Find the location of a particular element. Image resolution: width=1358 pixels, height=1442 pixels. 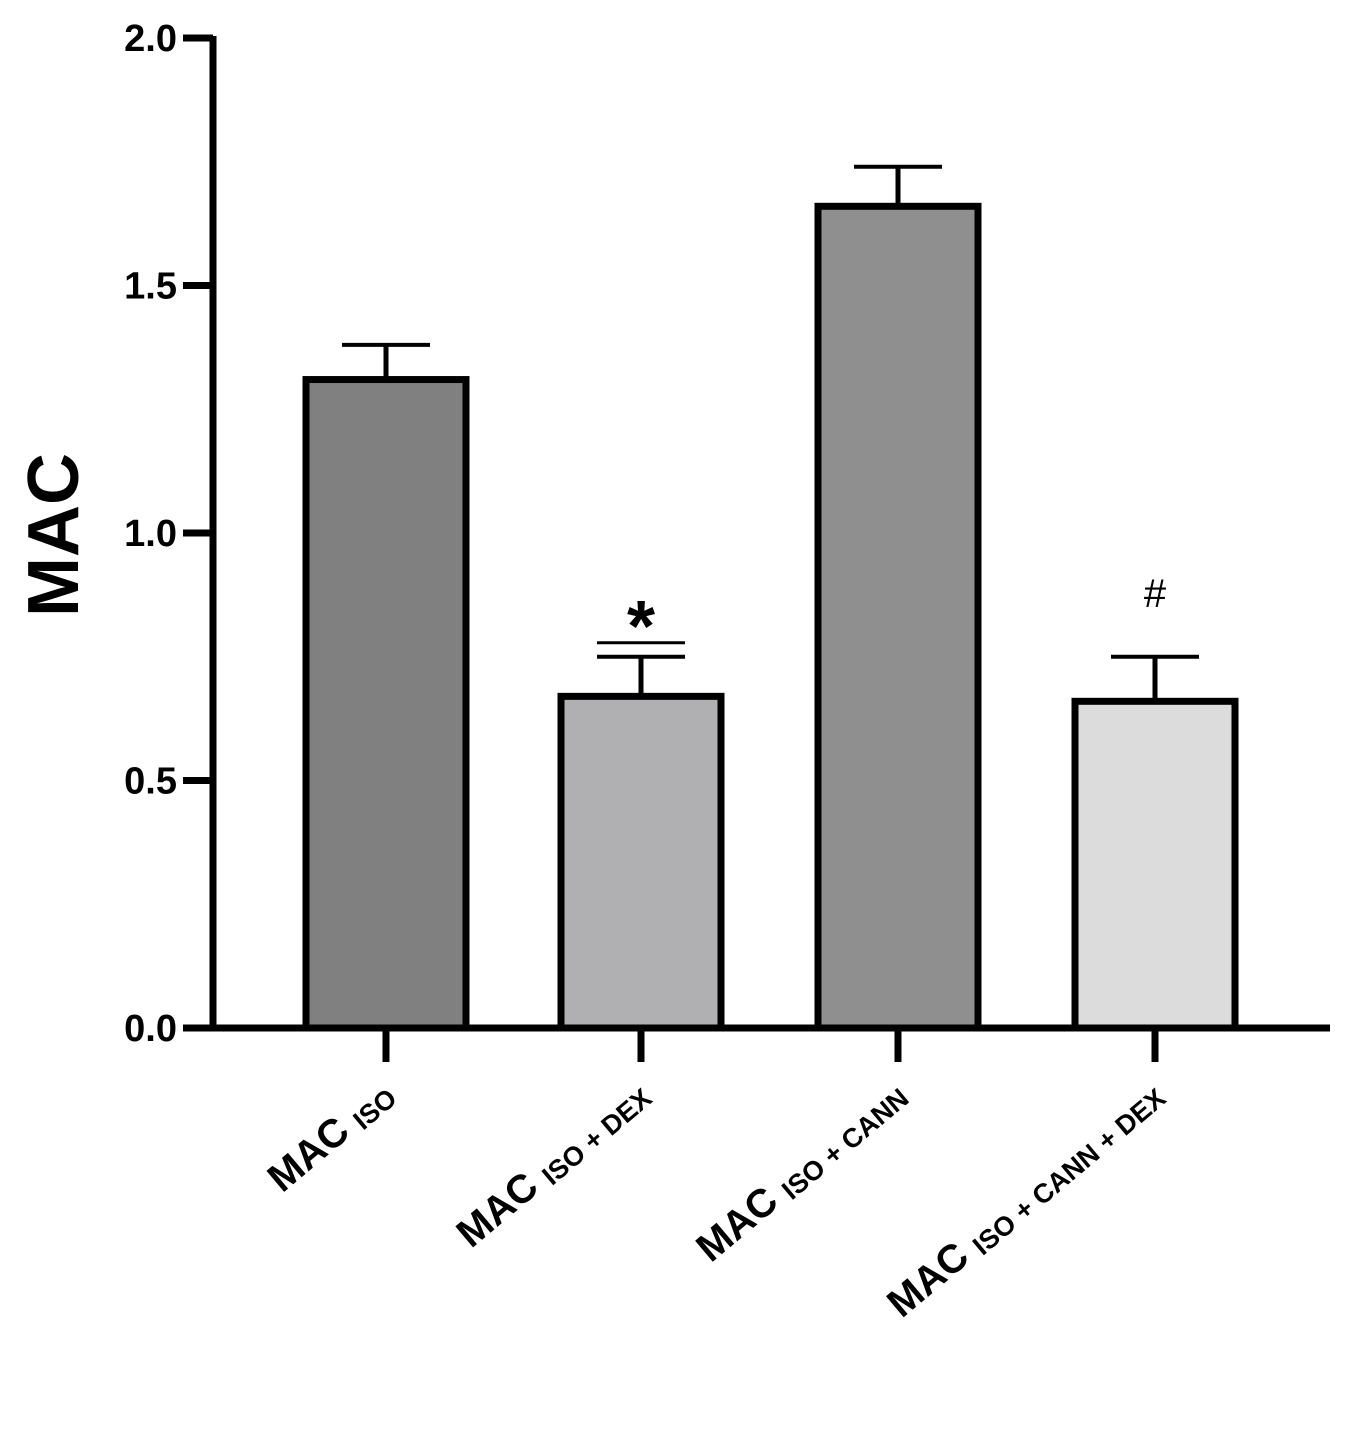

significance-hash: # is located at coordinates (1155, 594).